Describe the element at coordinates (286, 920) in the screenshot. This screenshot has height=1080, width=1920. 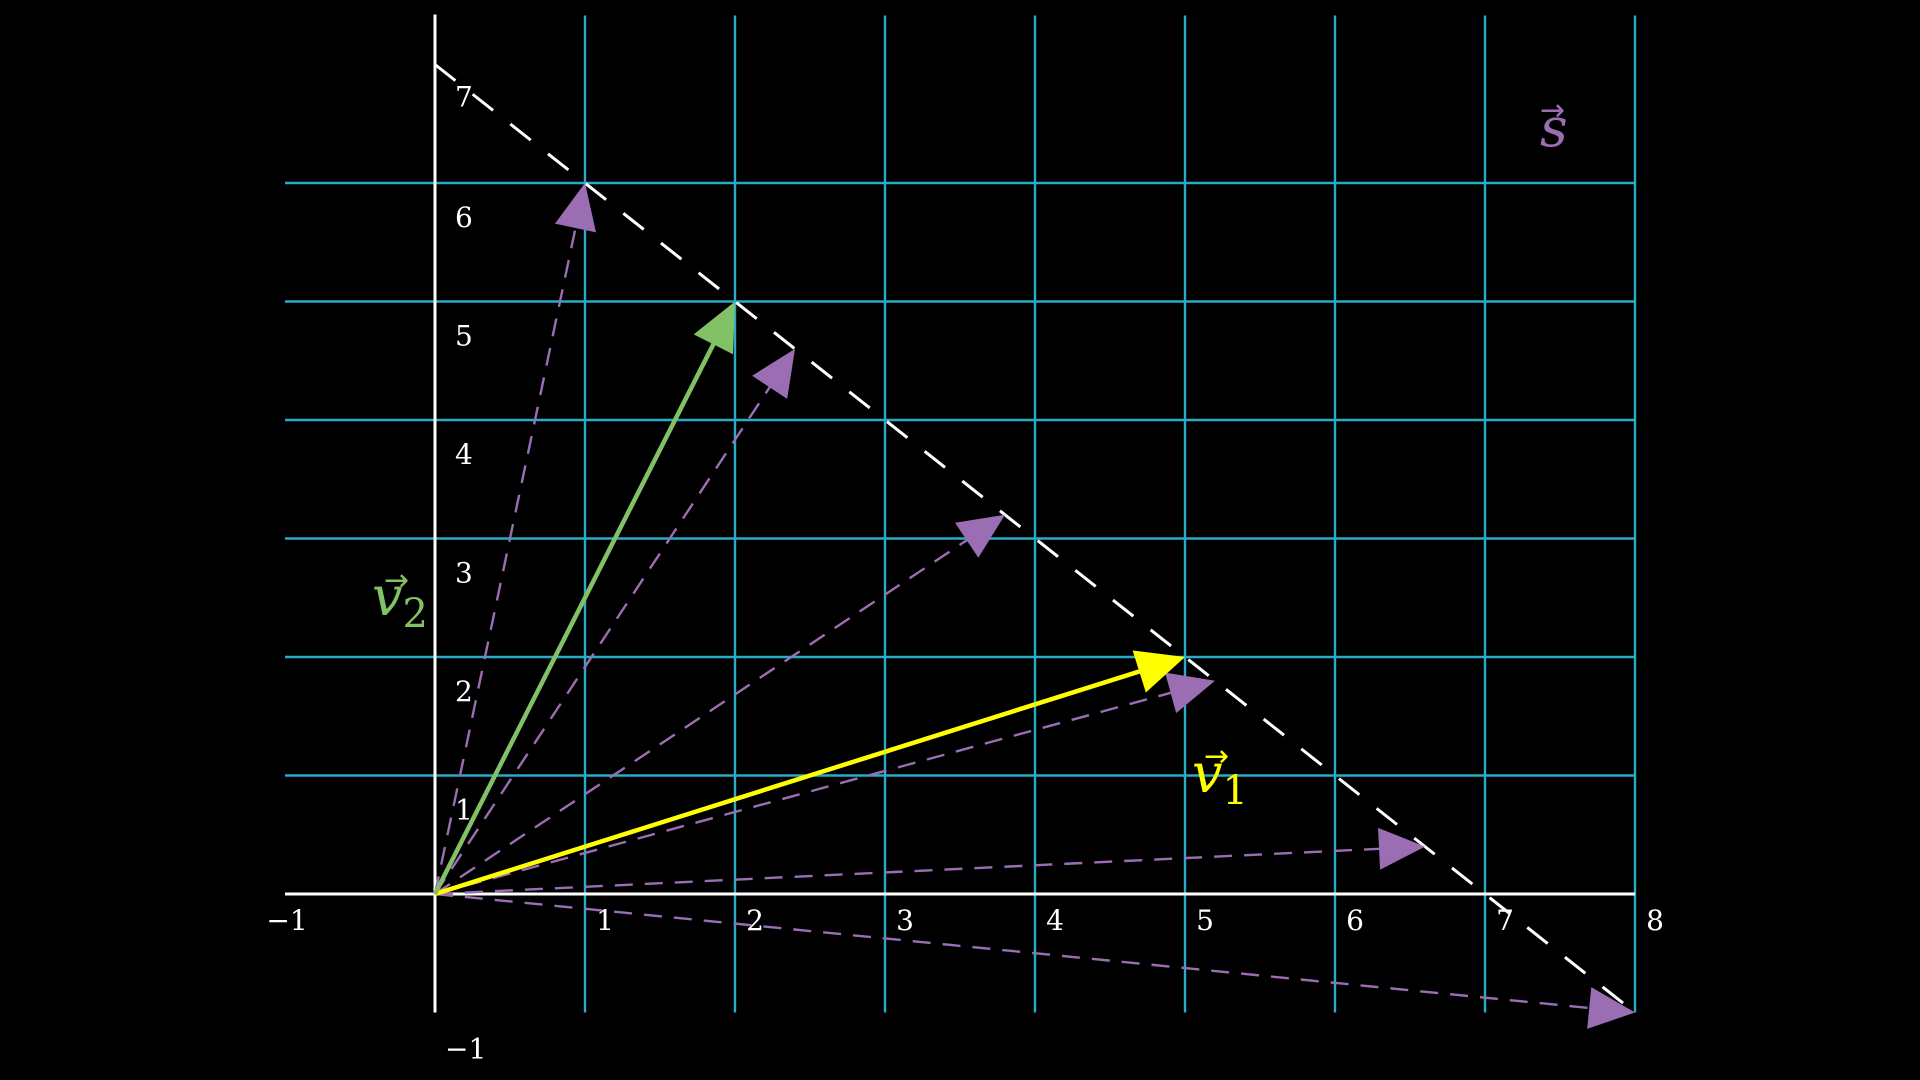
I see `x-tick-label-neg1: −1` at that location.